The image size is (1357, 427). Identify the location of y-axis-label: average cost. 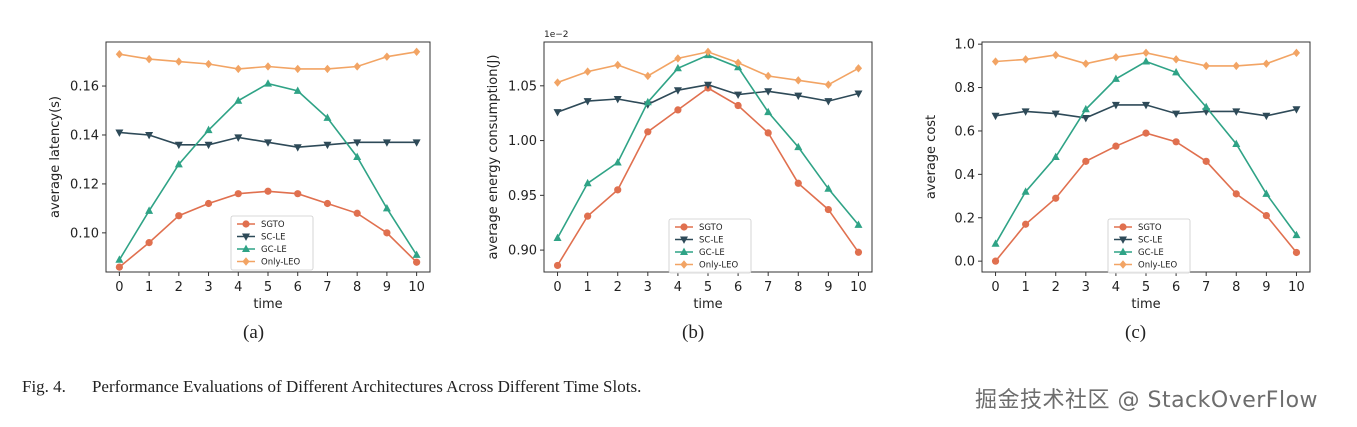
(931, 157).